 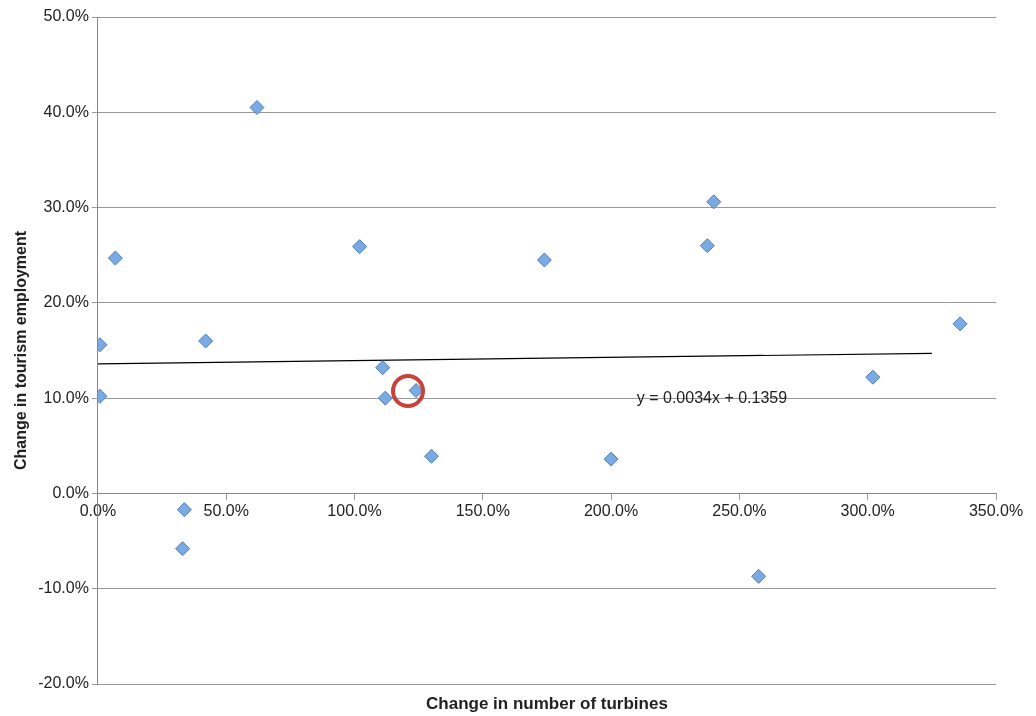 What do you see at coordinates (996, 511) in the screenshot?
I see `x-tick-label: 350.0%` at bounding box center [996, 511].